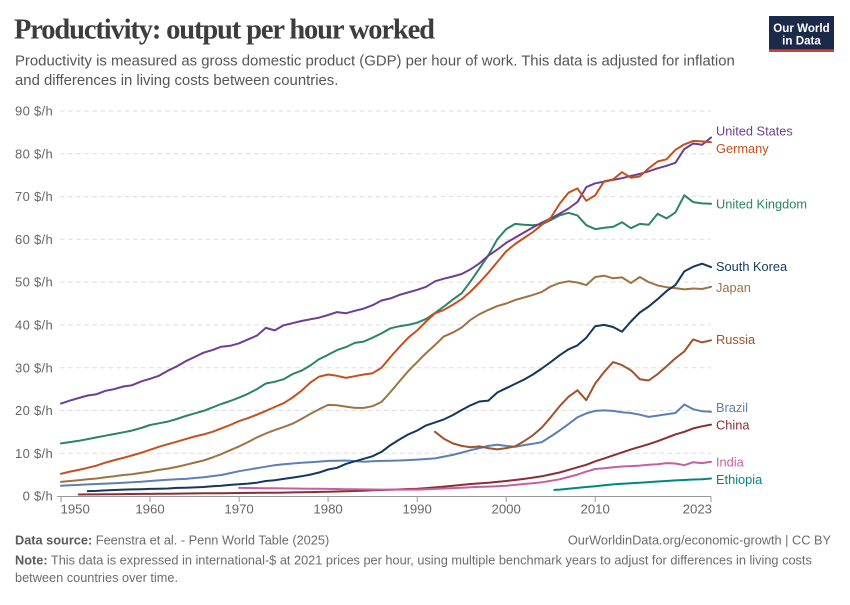 The height and width of the screenshot is (605, 850). I want to click on svg-text: 1970, so click(238, 509).